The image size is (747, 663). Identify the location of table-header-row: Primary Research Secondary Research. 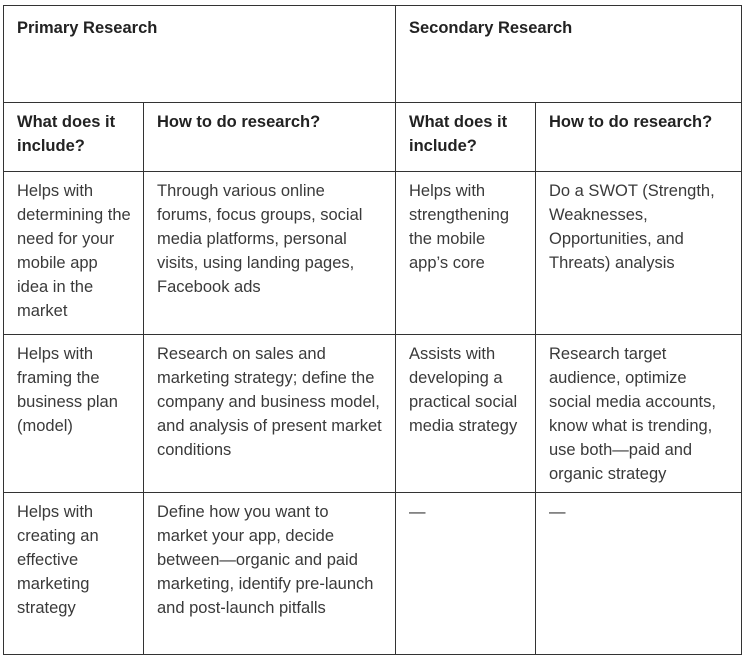
(373, 54).